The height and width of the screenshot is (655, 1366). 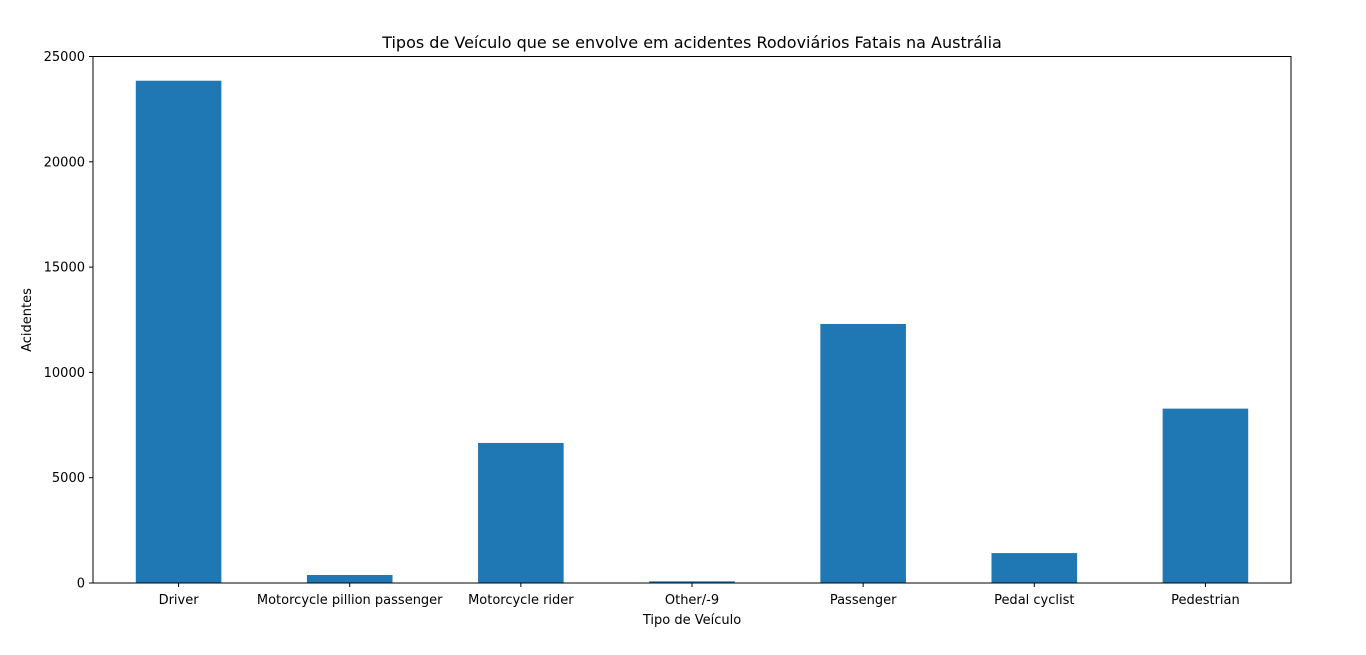 What do you see at coordinates (64, 57) in the screenshot?
I see `y-tick-label: 25000` at bounding box center [64, 57].